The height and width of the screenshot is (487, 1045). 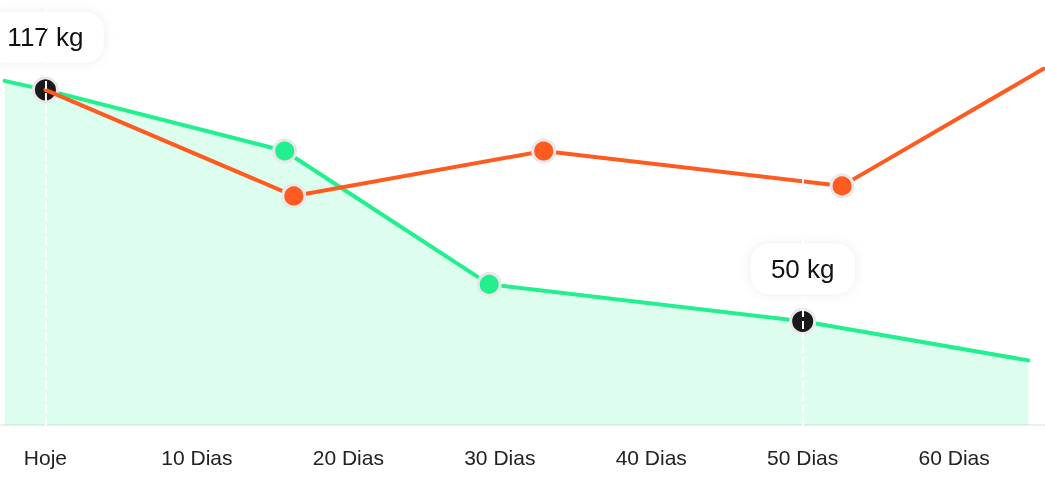 I want to click on x-tick-label: 10 Dias, so click(x=197, y=457).